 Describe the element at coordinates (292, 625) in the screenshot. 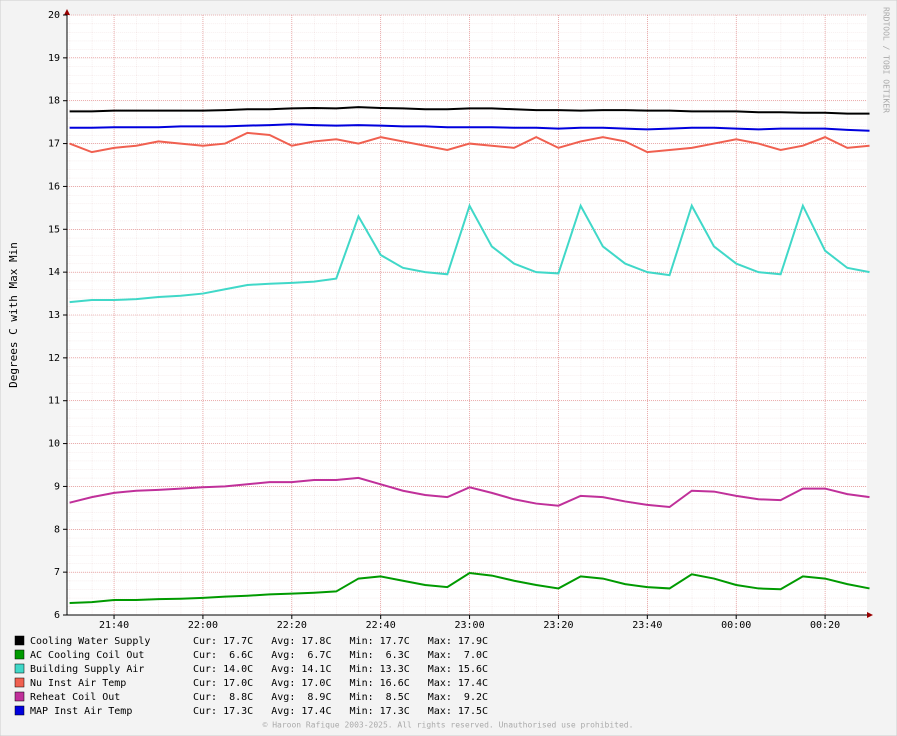

I see `x-tick-label: 22:20` at that location.